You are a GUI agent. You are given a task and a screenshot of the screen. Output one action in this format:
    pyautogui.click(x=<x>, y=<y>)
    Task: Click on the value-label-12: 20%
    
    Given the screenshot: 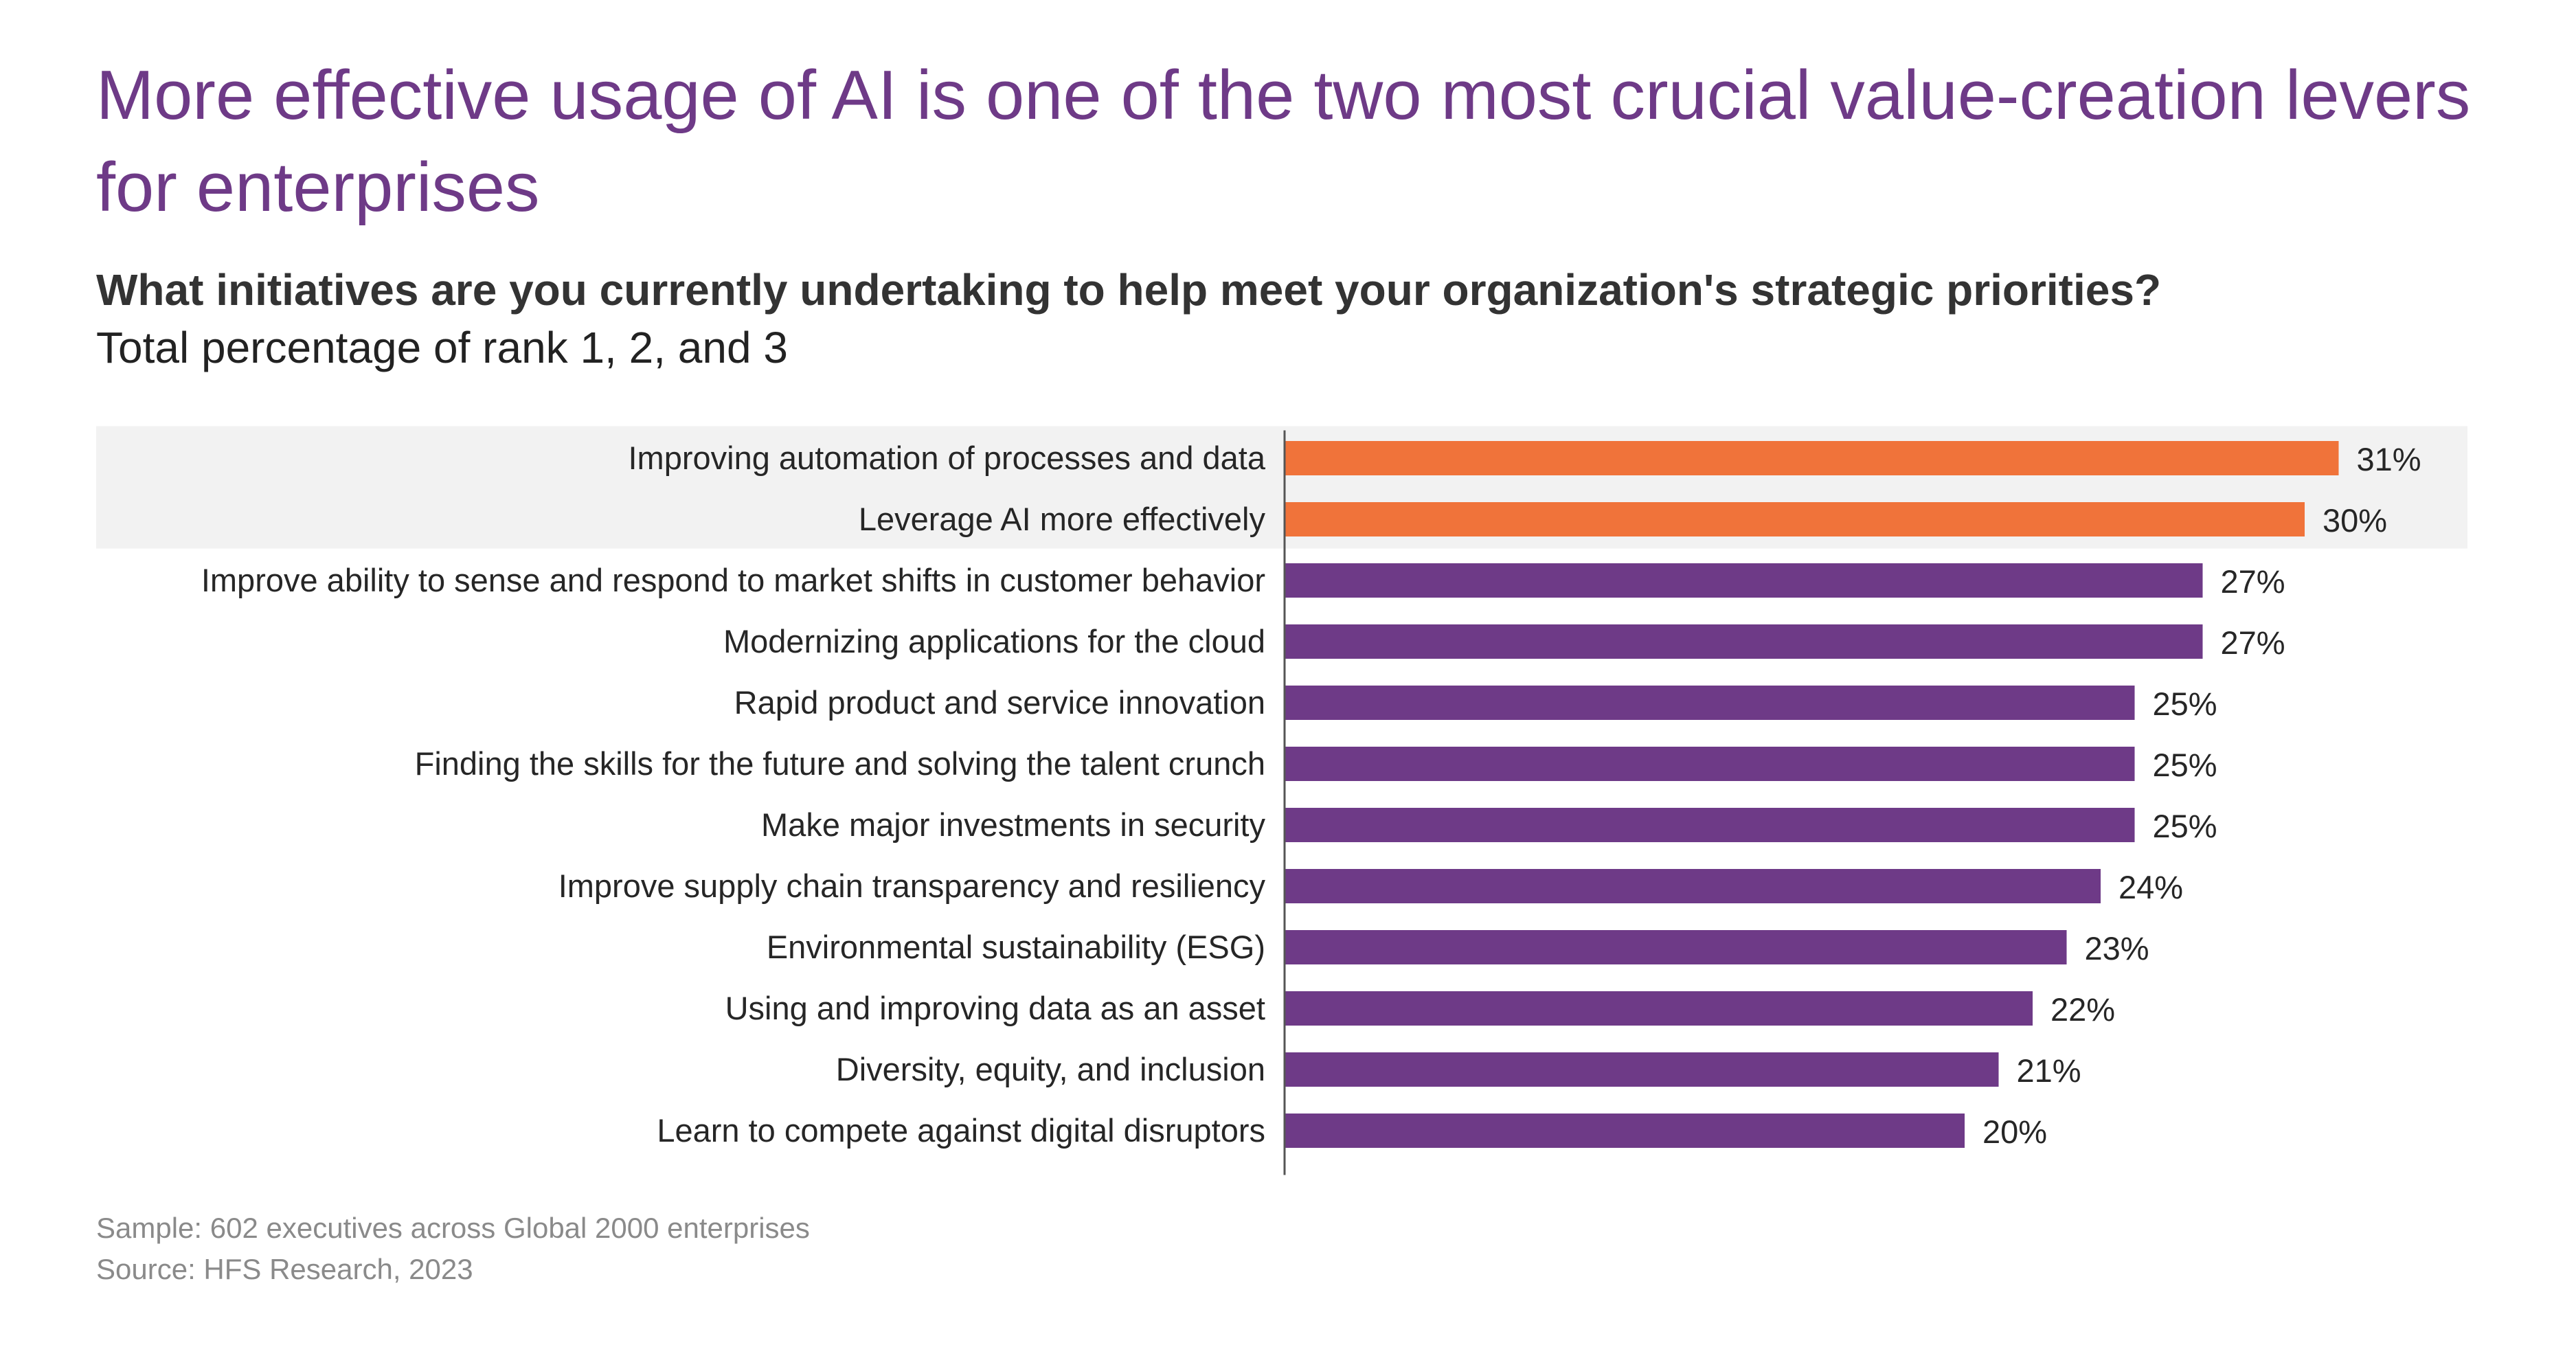 What is the action you would take?
    pyautogui.click(x=2014, y=1132)
    